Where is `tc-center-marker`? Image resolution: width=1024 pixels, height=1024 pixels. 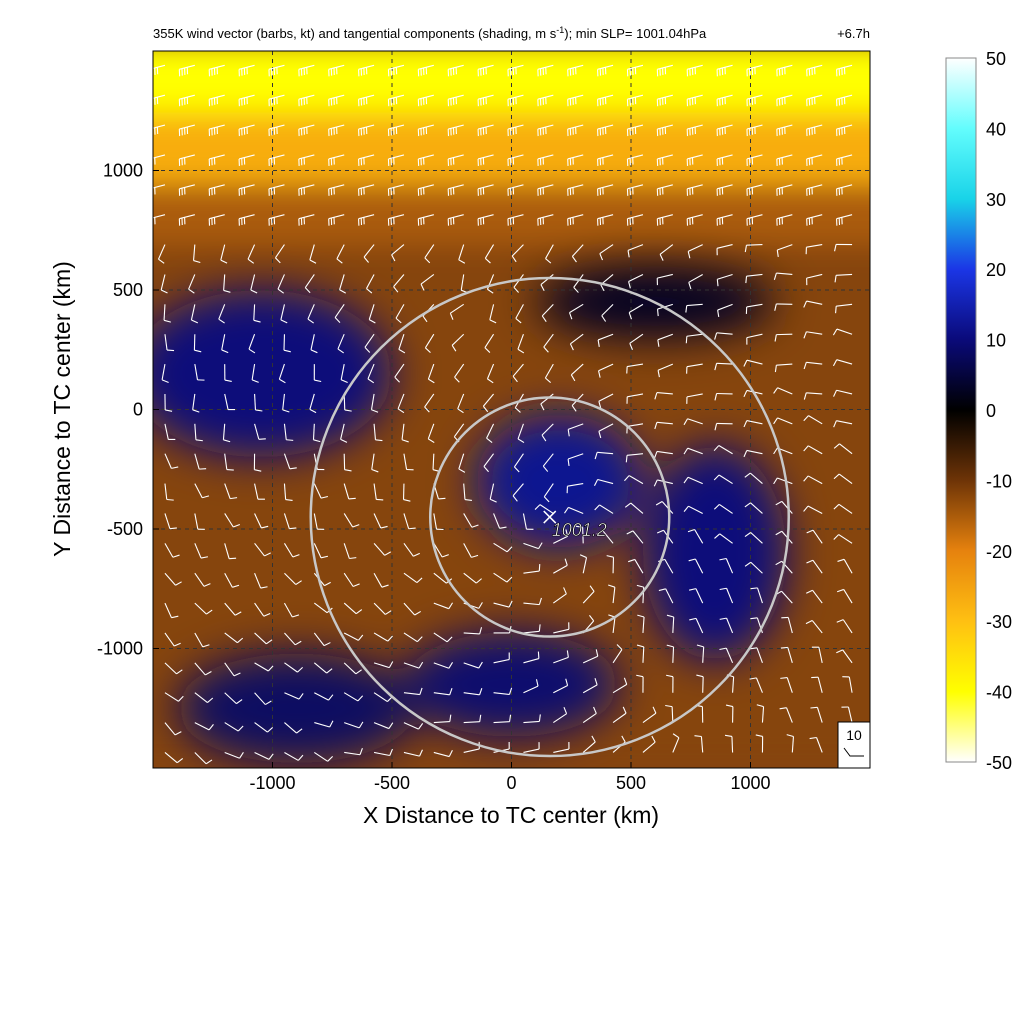 tc-center-marker is located at coordinates (550, 517).